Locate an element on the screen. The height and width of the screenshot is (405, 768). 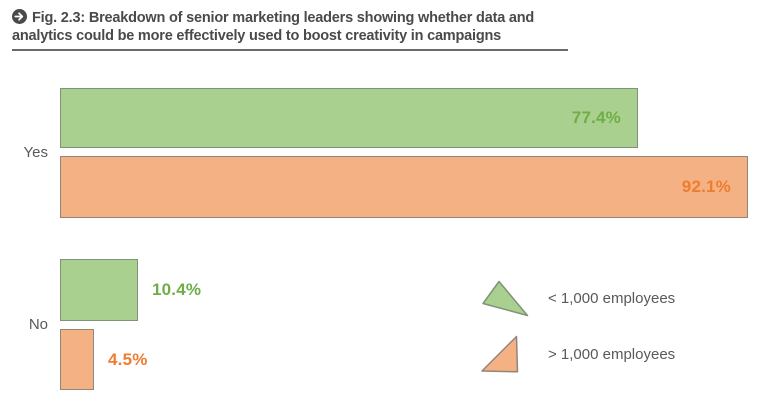
legend-label-lt-1000: < 1,000 employees is located at coordinates (612, 298).